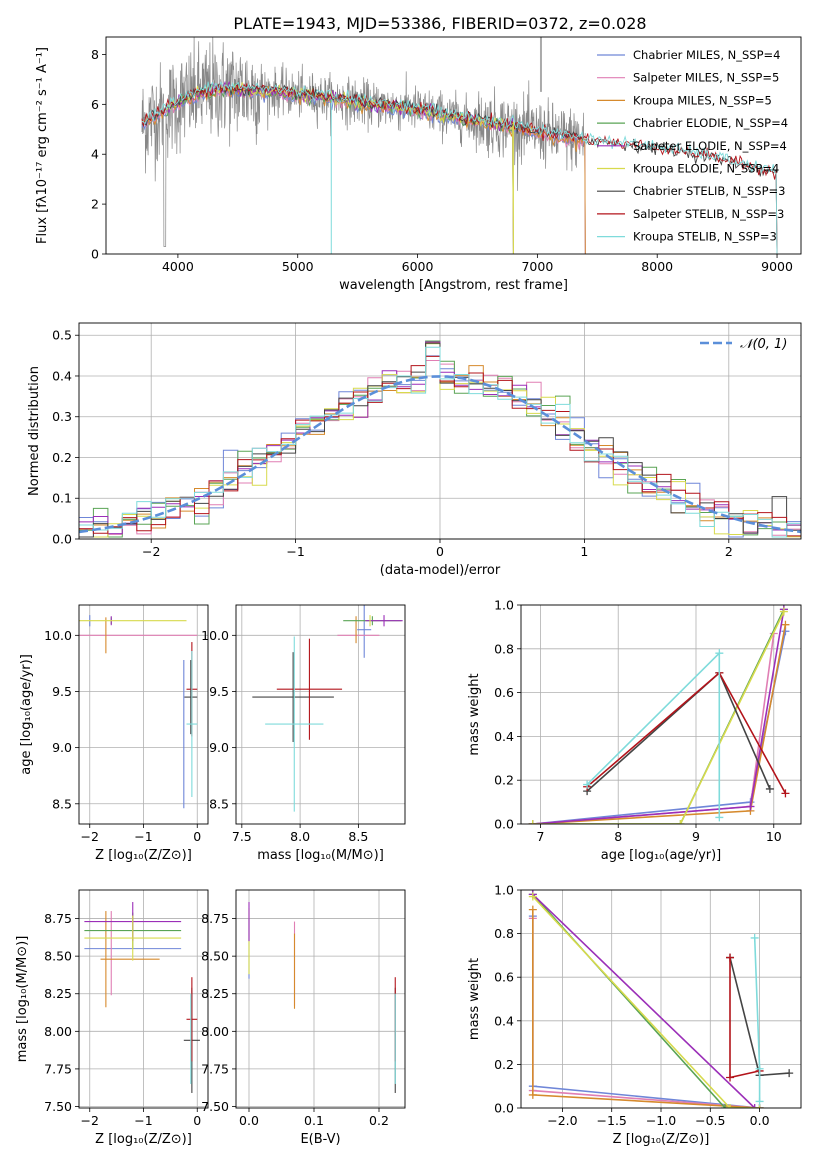  I want to click on x-tick-label: 10, so click(774, 836).